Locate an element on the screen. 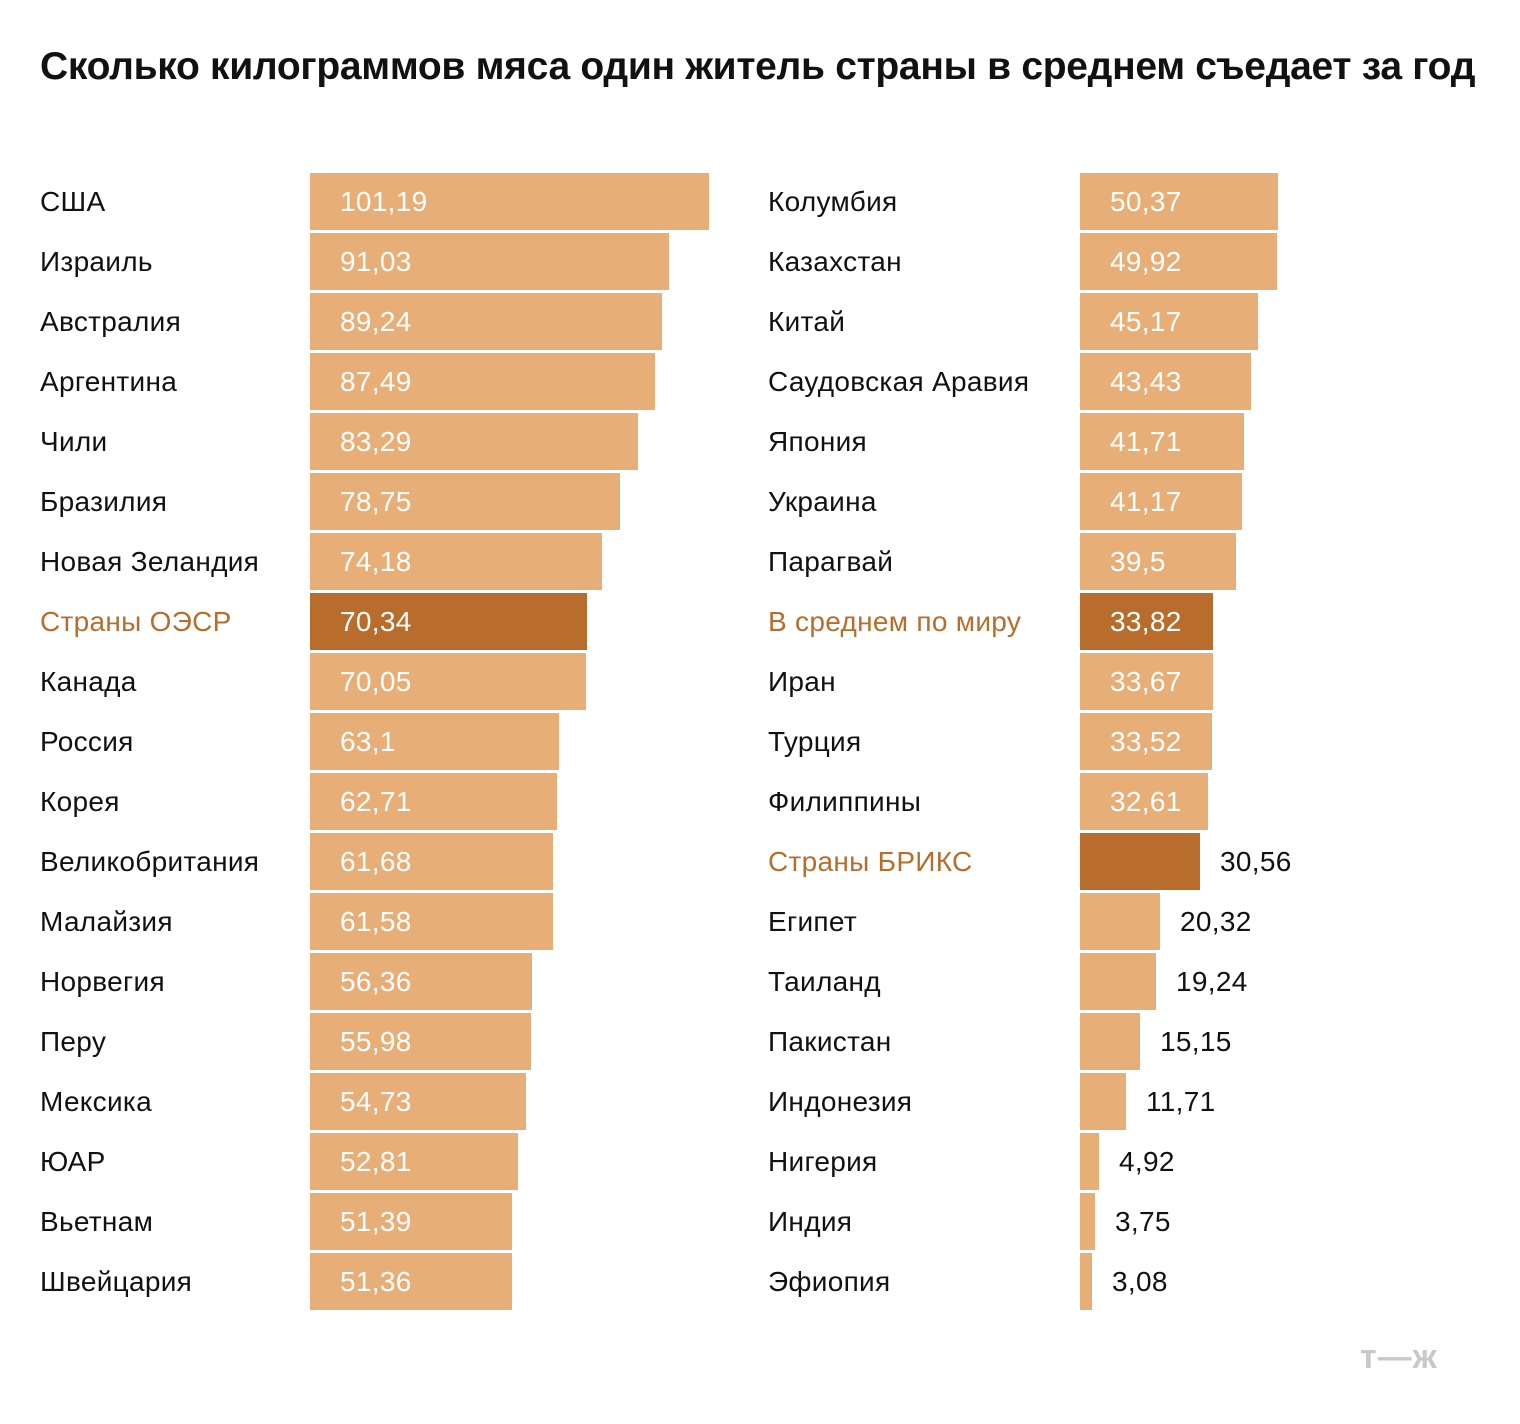  value-label: 33,52 is located at coordinates (1146, 741).